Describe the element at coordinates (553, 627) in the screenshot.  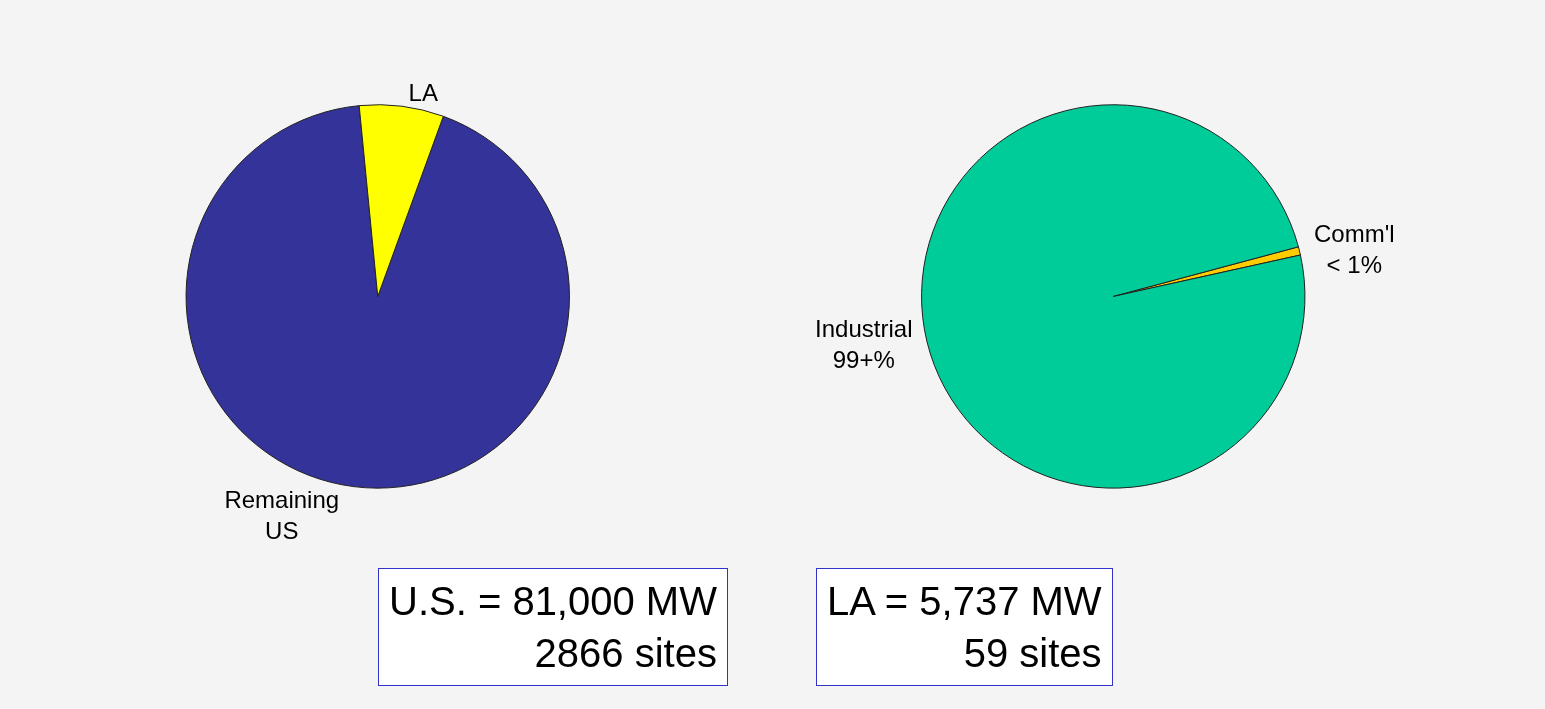
I see `text: U.S. = 81,000 MW 2866 sites` at that location.